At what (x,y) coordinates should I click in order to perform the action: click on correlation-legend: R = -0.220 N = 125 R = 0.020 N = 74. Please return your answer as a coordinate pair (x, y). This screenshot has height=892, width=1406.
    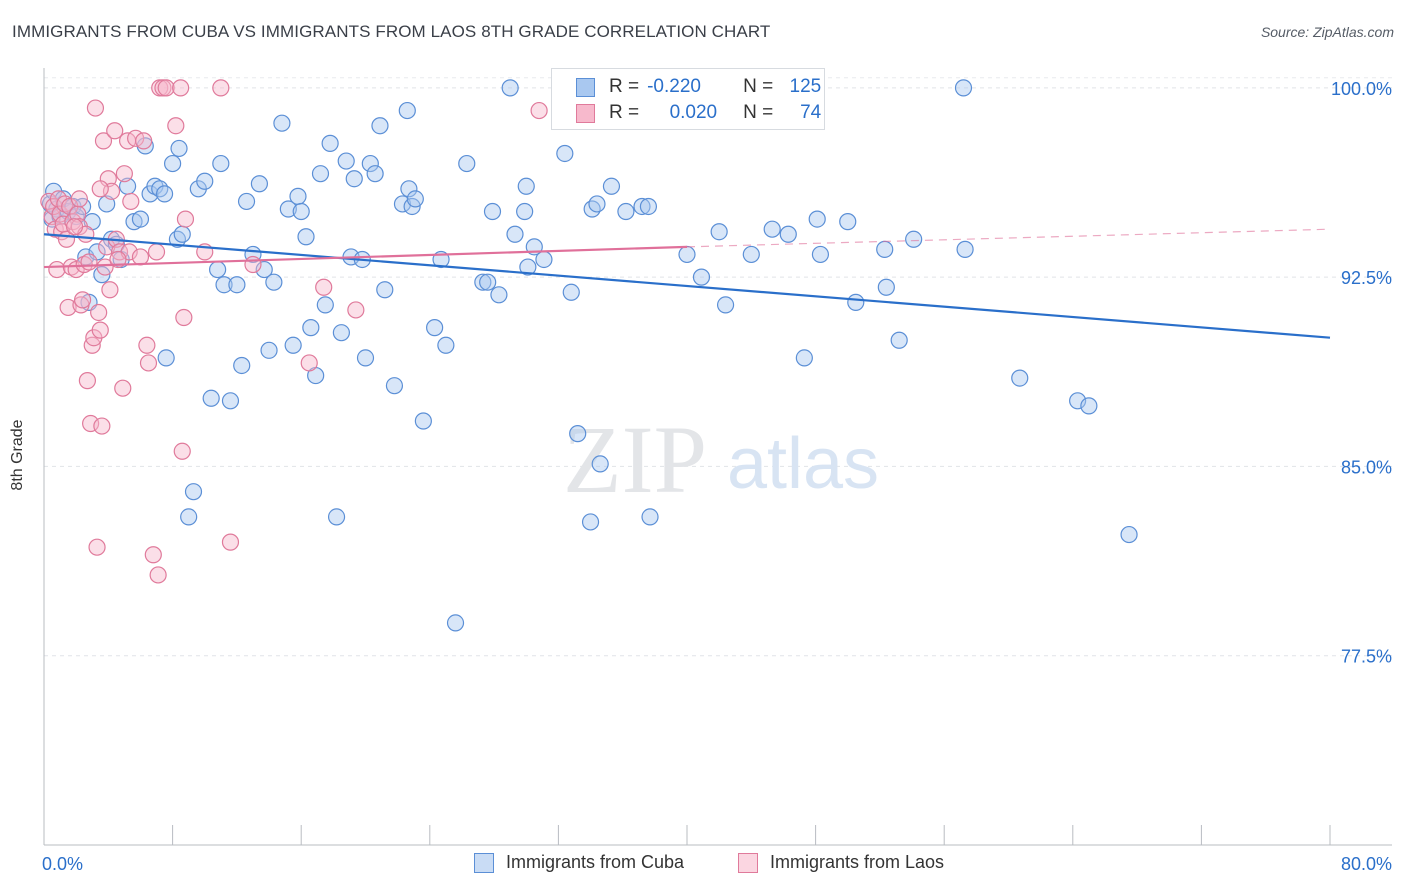
    Looking at the image, I should click on (688, 99).